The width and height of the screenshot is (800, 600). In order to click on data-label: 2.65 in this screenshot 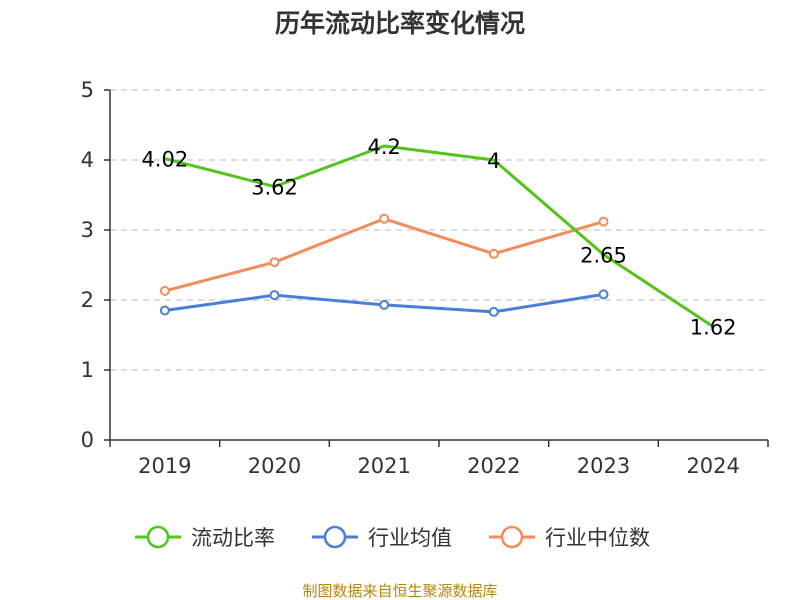, I will do `click(603, 256)`.